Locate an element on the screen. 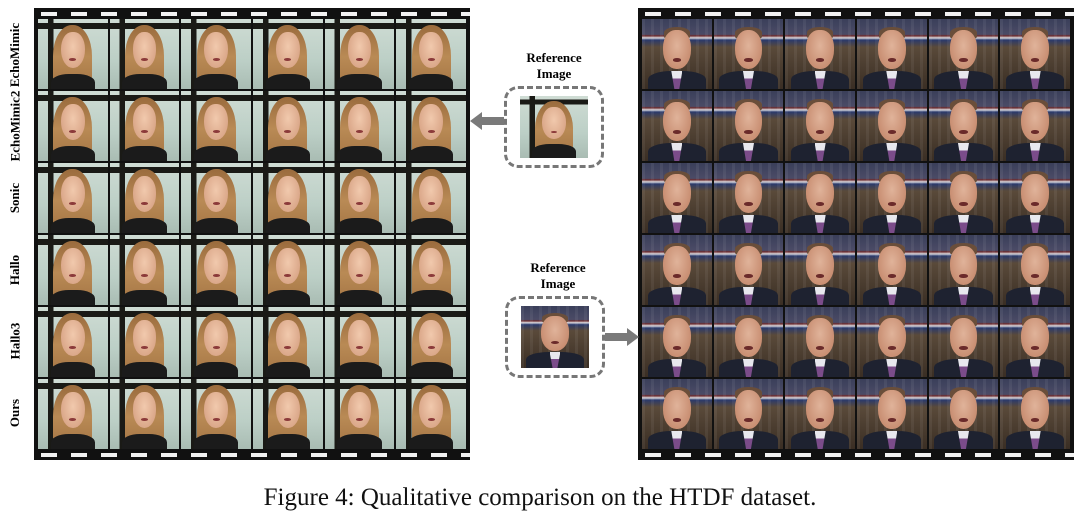 Image resolution: width=1080 pixels, height=524 pixels. row-label-text: Ours is located at coordinates (14, 413).